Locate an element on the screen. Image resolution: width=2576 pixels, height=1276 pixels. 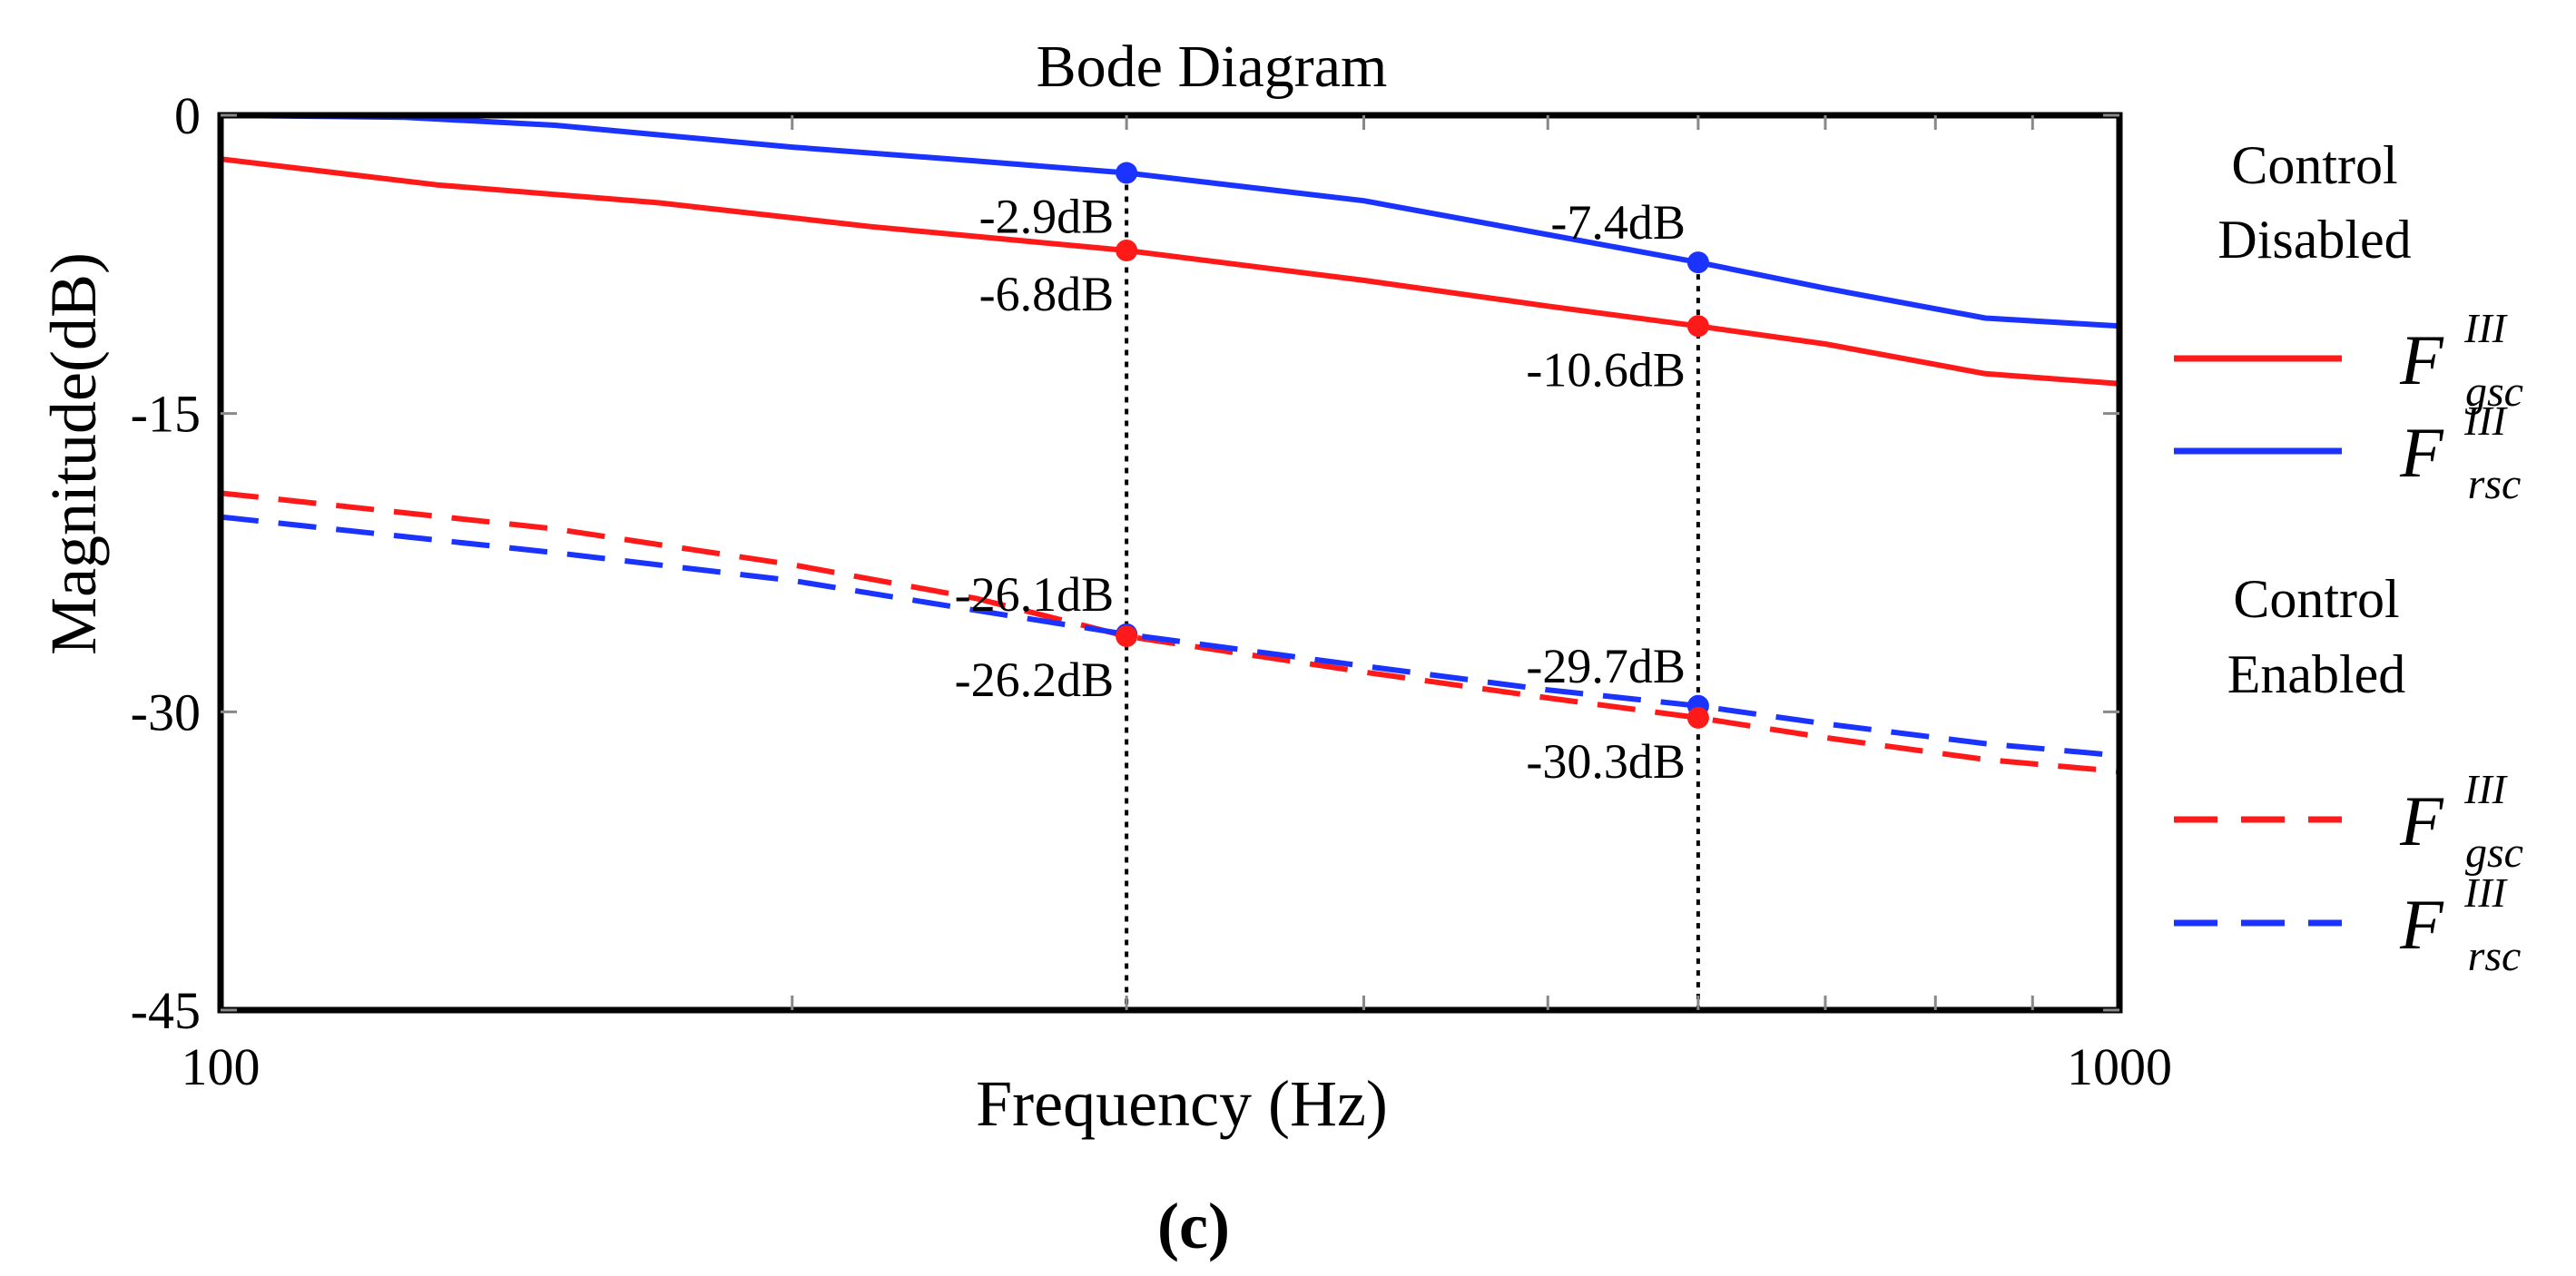
marker-layer is located at coordinates (1412, 446).